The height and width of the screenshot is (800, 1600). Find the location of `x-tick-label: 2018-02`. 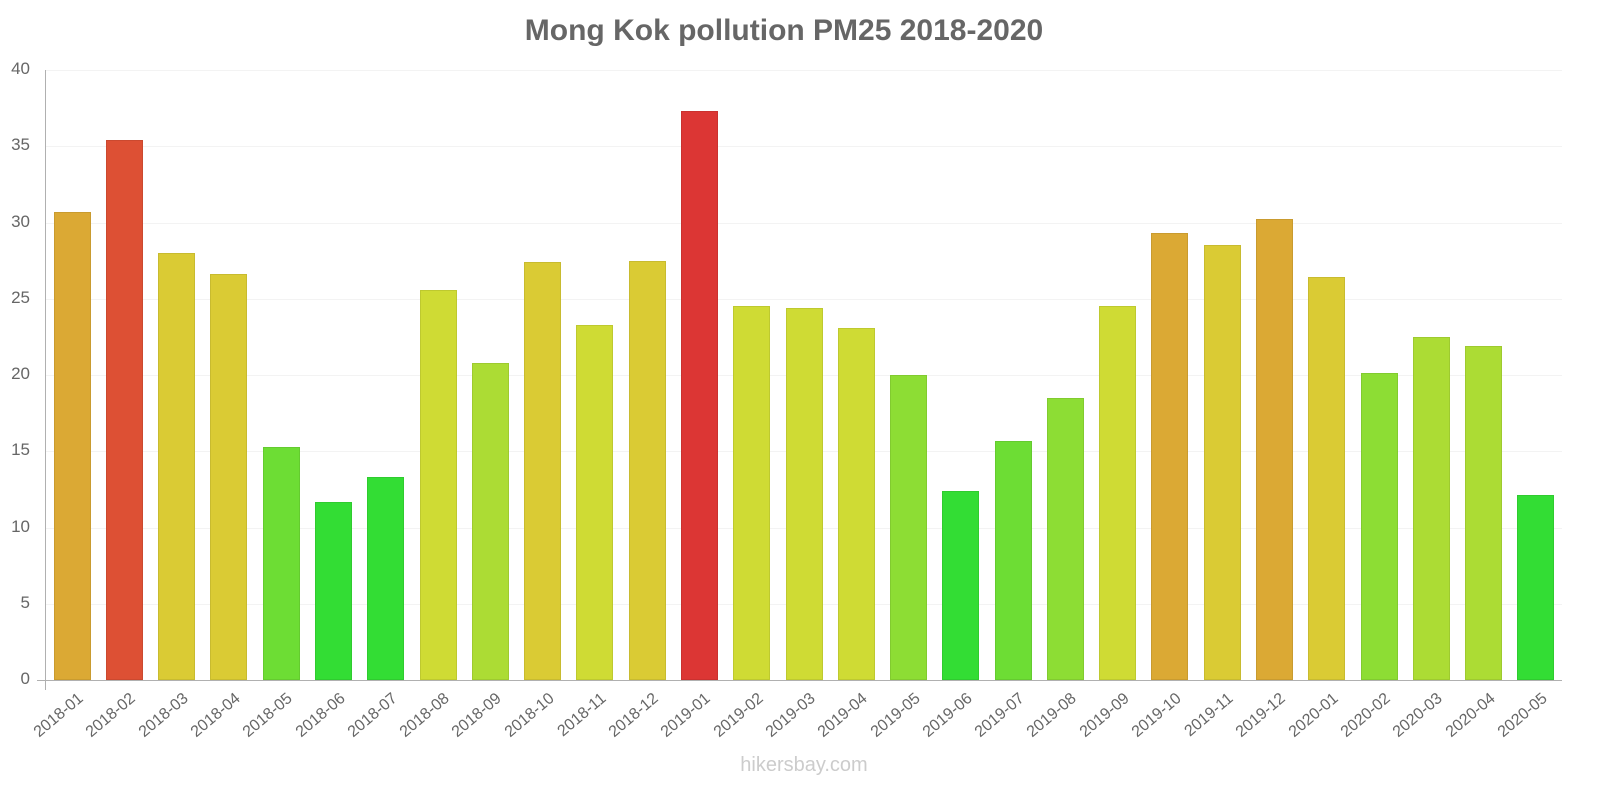

x-tick-label: 2018-02 is located at coordinates (110, 715).